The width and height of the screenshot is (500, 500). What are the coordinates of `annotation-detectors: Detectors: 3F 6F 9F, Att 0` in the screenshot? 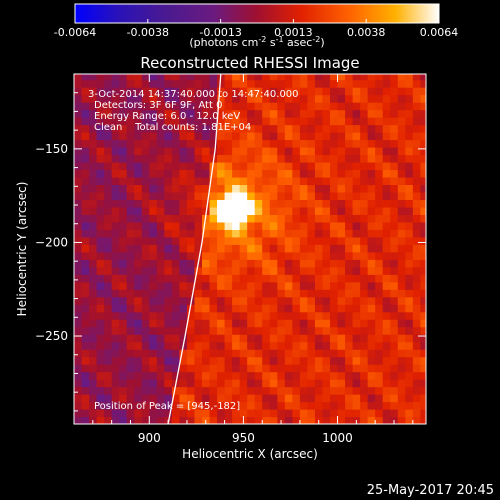 It's located at (158, 105).